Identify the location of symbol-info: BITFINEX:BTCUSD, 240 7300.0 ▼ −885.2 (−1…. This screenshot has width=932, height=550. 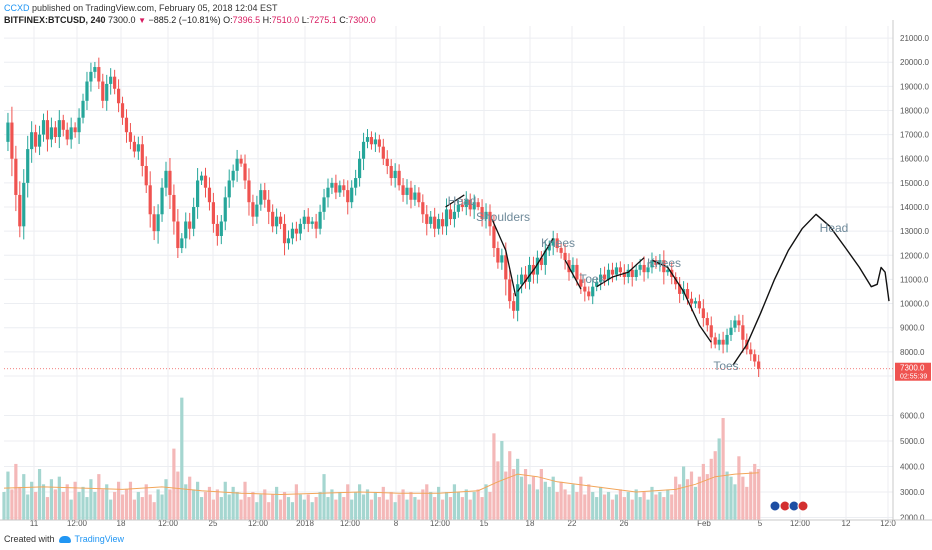
(190, 20).